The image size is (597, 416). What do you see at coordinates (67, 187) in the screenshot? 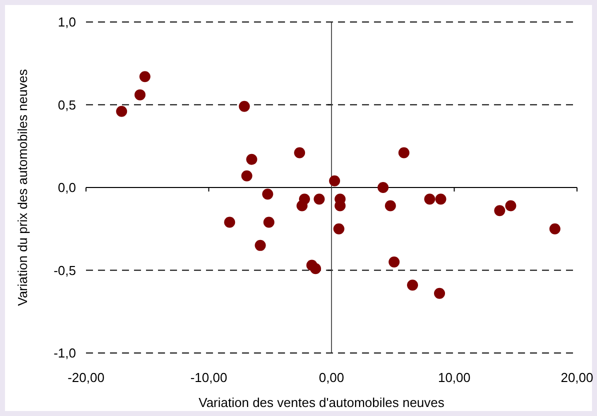
I see `y-tick-label: 0,0` at bounding box center [67, 187].